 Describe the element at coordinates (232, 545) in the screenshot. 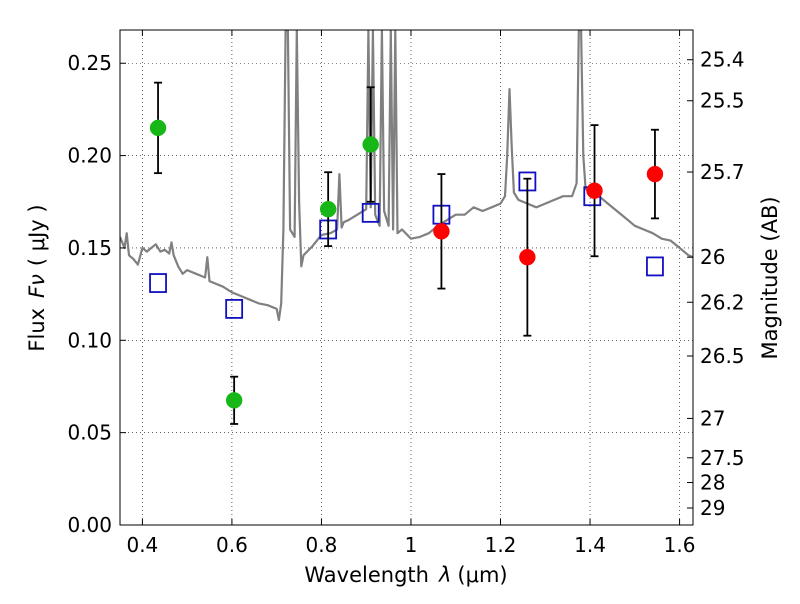

I see `x-tick-label: 0.6` at that location.